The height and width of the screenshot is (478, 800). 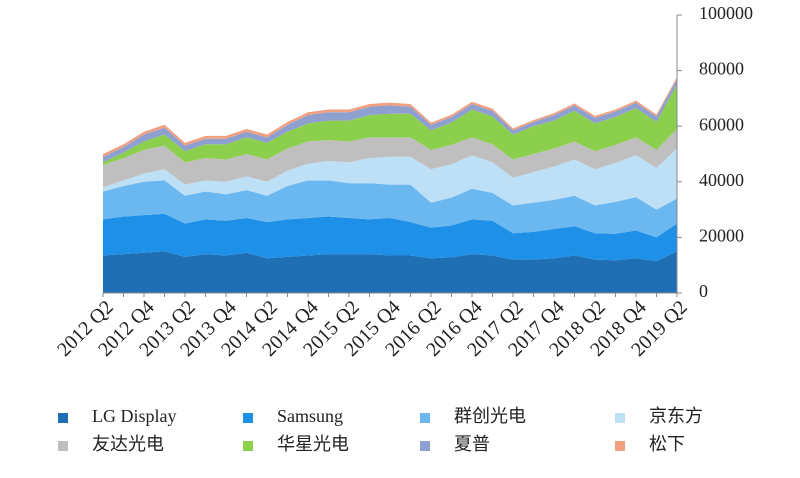 What do you see at coordinates (721, 69) in the screenshot?
I see `y-tick-label: 80000` at bounding box center [721, 69].